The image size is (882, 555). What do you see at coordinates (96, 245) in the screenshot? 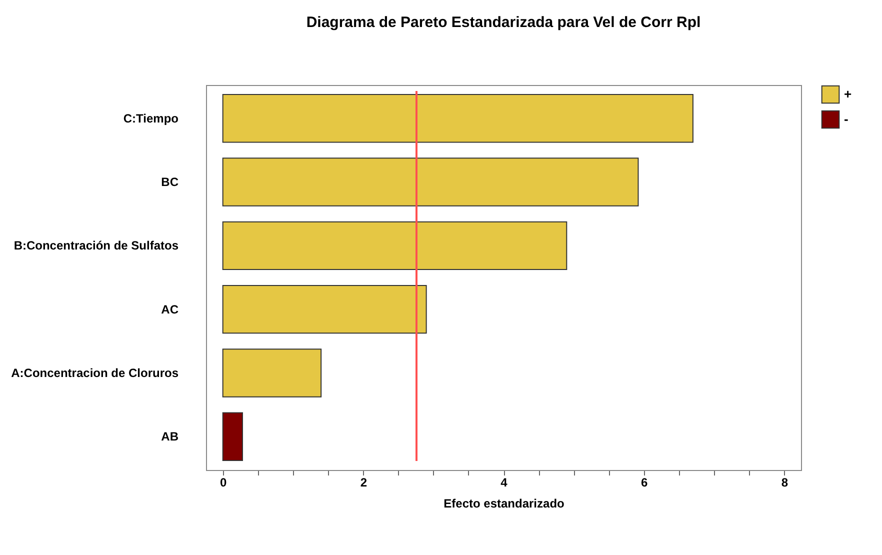
I see `y-tick-label: B:Concentración de Sulfatos` at bounding box center [96, 245].